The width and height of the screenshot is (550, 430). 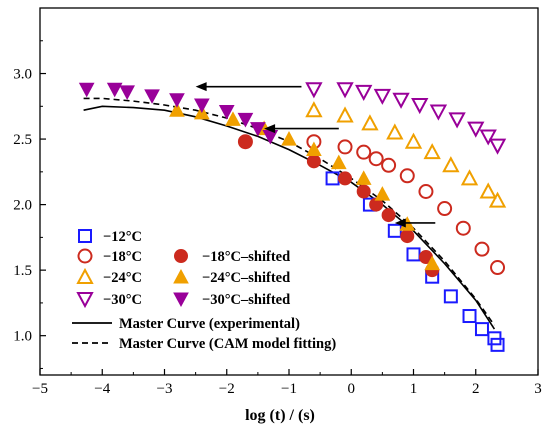 I want to click on x-tick-label: 2, so click(x=476, y=389).